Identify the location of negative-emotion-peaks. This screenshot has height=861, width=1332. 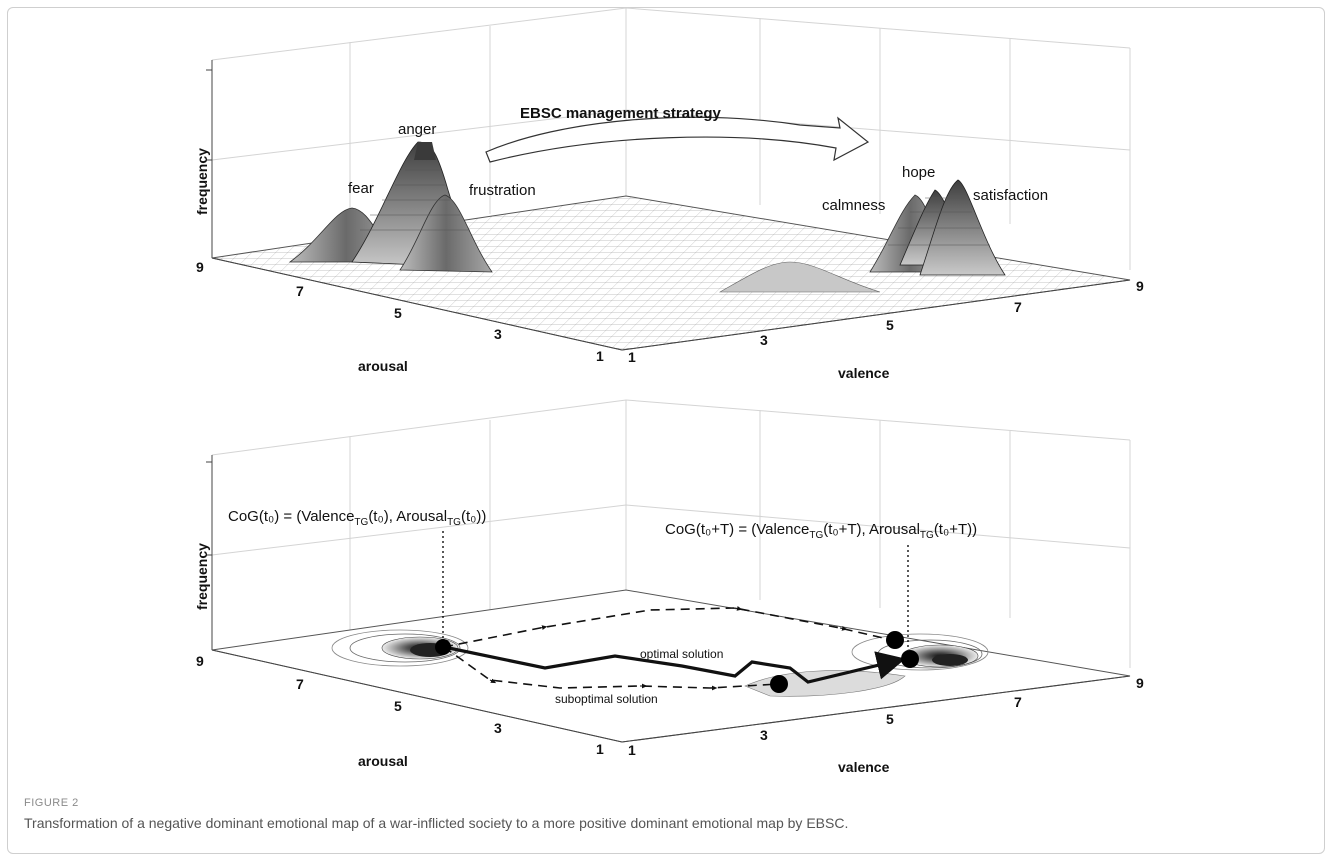
(390, 207).